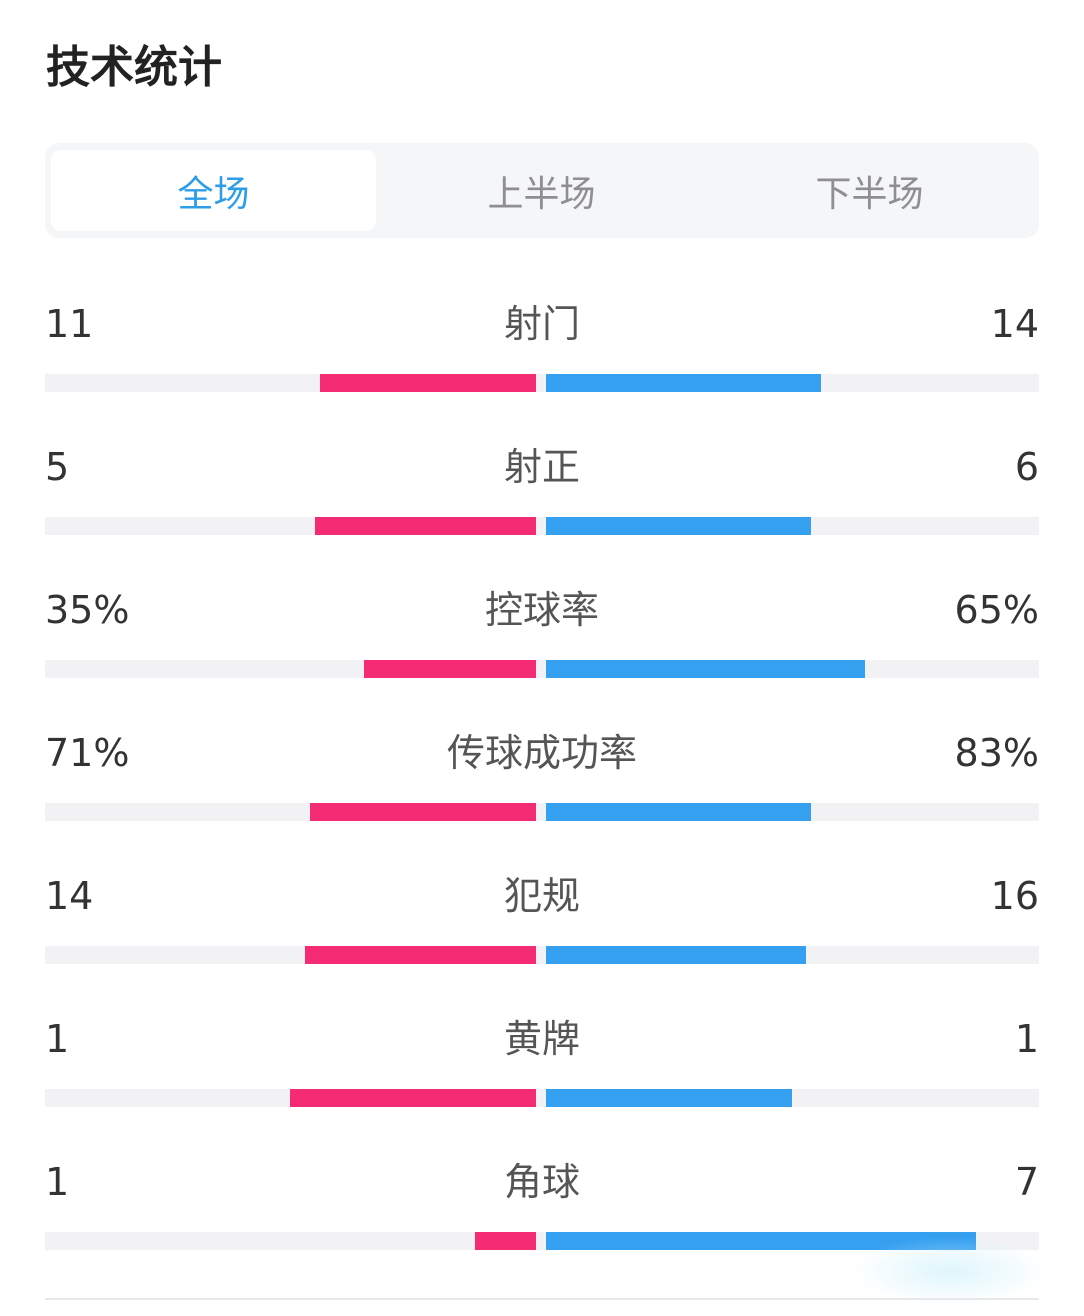 Image resolution: width=1084 pixels, height=1316 pixels. Describe the element at coordinates (213, 190) in the screenshot. I see `tab-full-match: 全场` at that location.